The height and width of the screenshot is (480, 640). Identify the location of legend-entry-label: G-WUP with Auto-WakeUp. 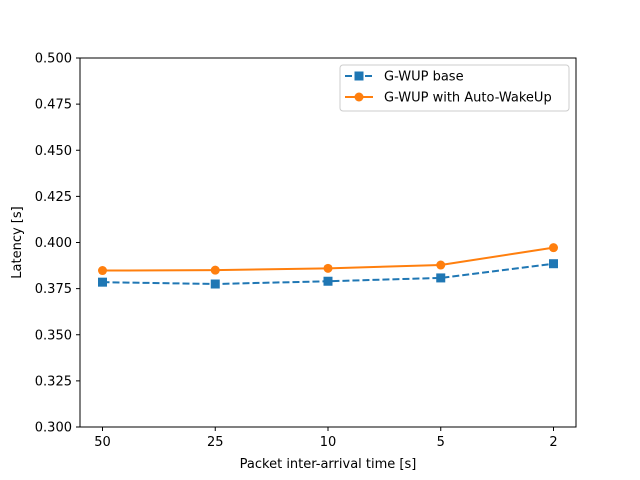
(468, 98).